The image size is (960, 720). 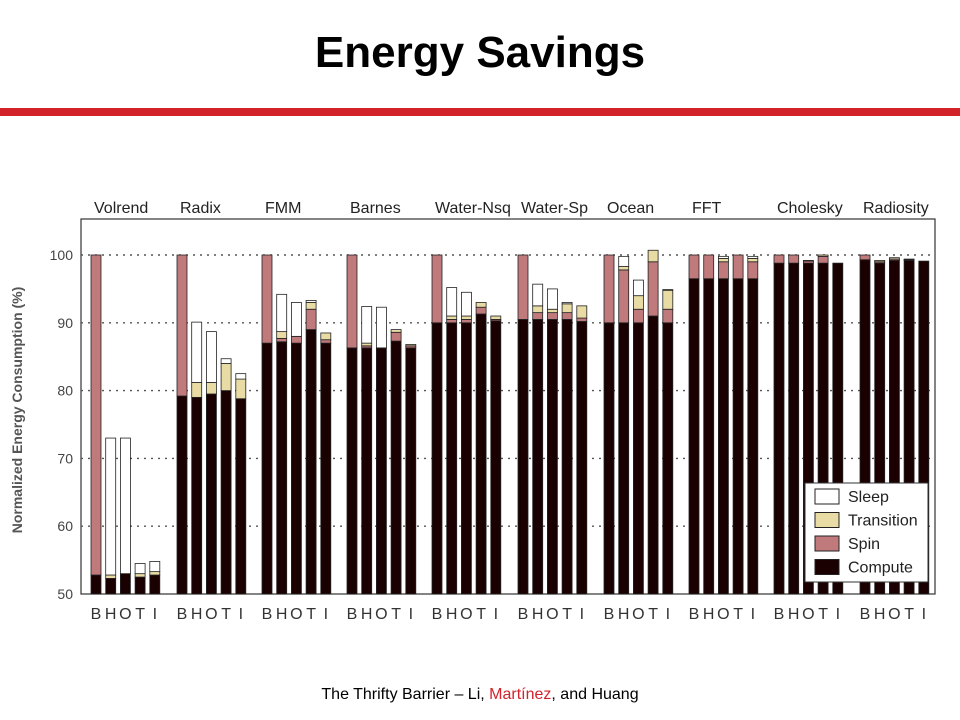 What do you see at coordinates (480, 112) in the screenshot?
I see `title-divider` at bounding box center [480, 112].